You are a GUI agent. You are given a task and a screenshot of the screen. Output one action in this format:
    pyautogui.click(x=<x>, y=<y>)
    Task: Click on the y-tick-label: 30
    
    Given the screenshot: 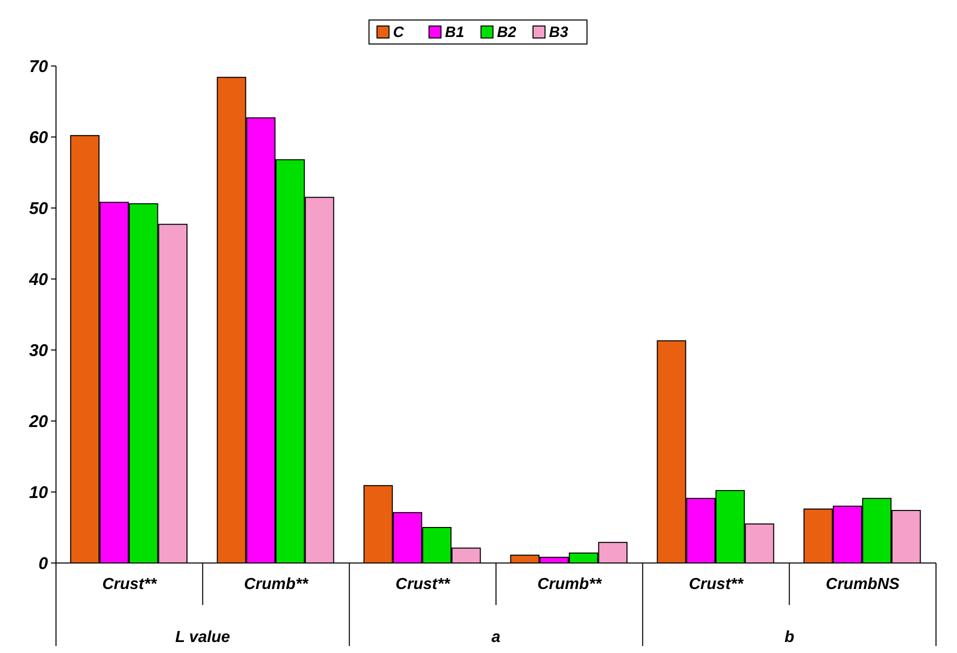 What is the action you would take?
    pyautogui.click(x=39, y=350)
    